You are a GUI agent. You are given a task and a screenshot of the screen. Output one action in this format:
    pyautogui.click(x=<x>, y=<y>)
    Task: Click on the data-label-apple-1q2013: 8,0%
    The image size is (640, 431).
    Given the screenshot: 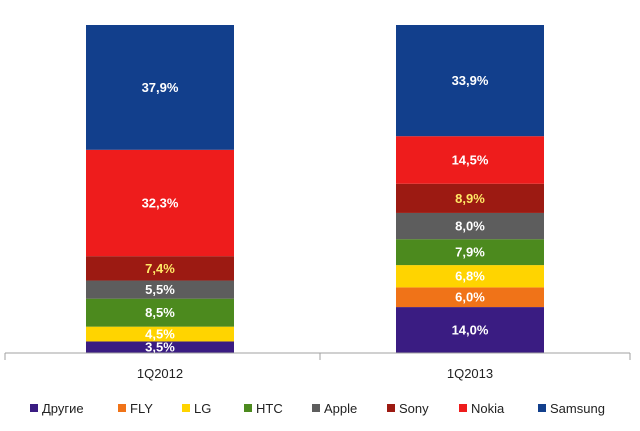 What is the action you would take?
    pyautogui.click(x=470, y=226)
    